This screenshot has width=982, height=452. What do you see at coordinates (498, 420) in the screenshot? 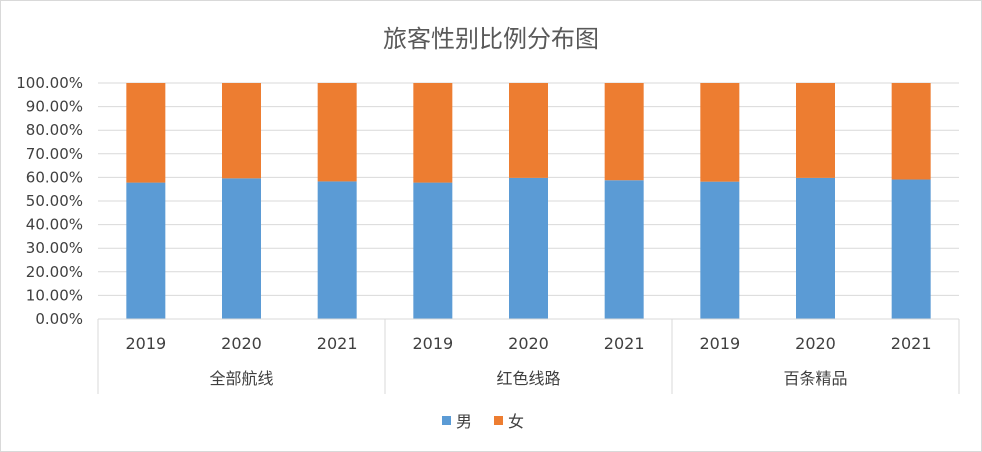
I see `legend-swatch-female` at bounding box center [498, 420].